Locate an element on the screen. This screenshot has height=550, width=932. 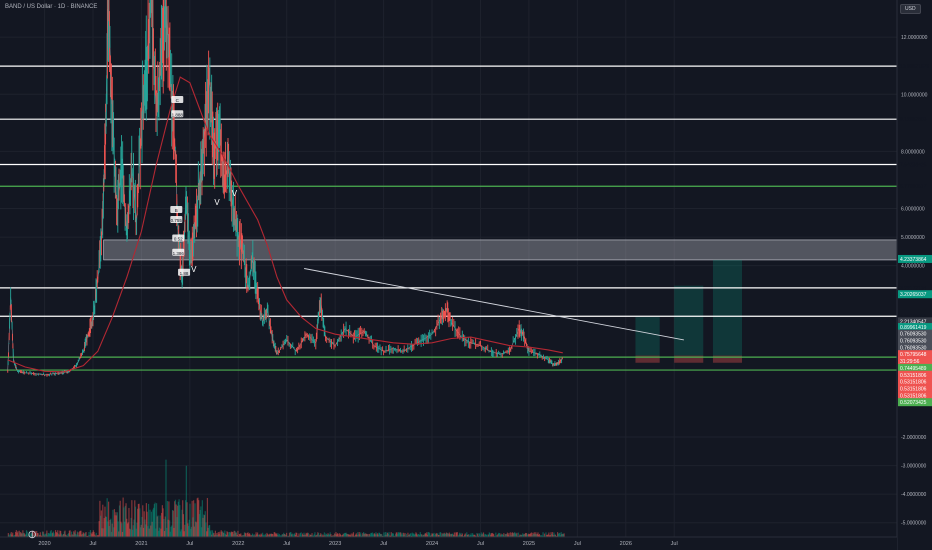
price-label-tag is located at coordinates (915, 374).